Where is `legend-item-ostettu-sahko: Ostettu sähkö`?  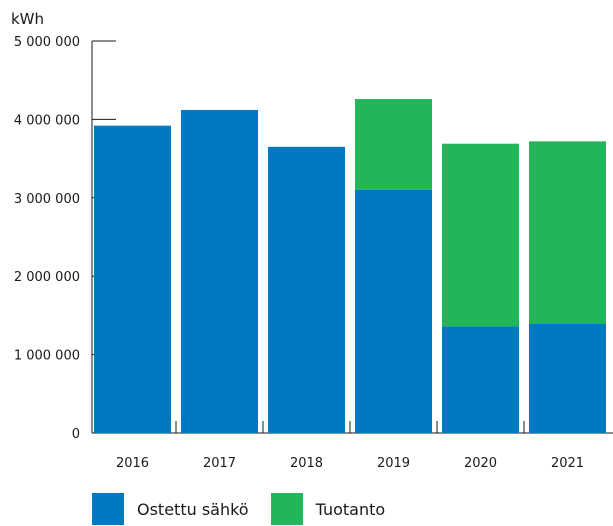 legend-item-ostettu-sahko: Ostettu sähkö is located at coordinates (170, 509).